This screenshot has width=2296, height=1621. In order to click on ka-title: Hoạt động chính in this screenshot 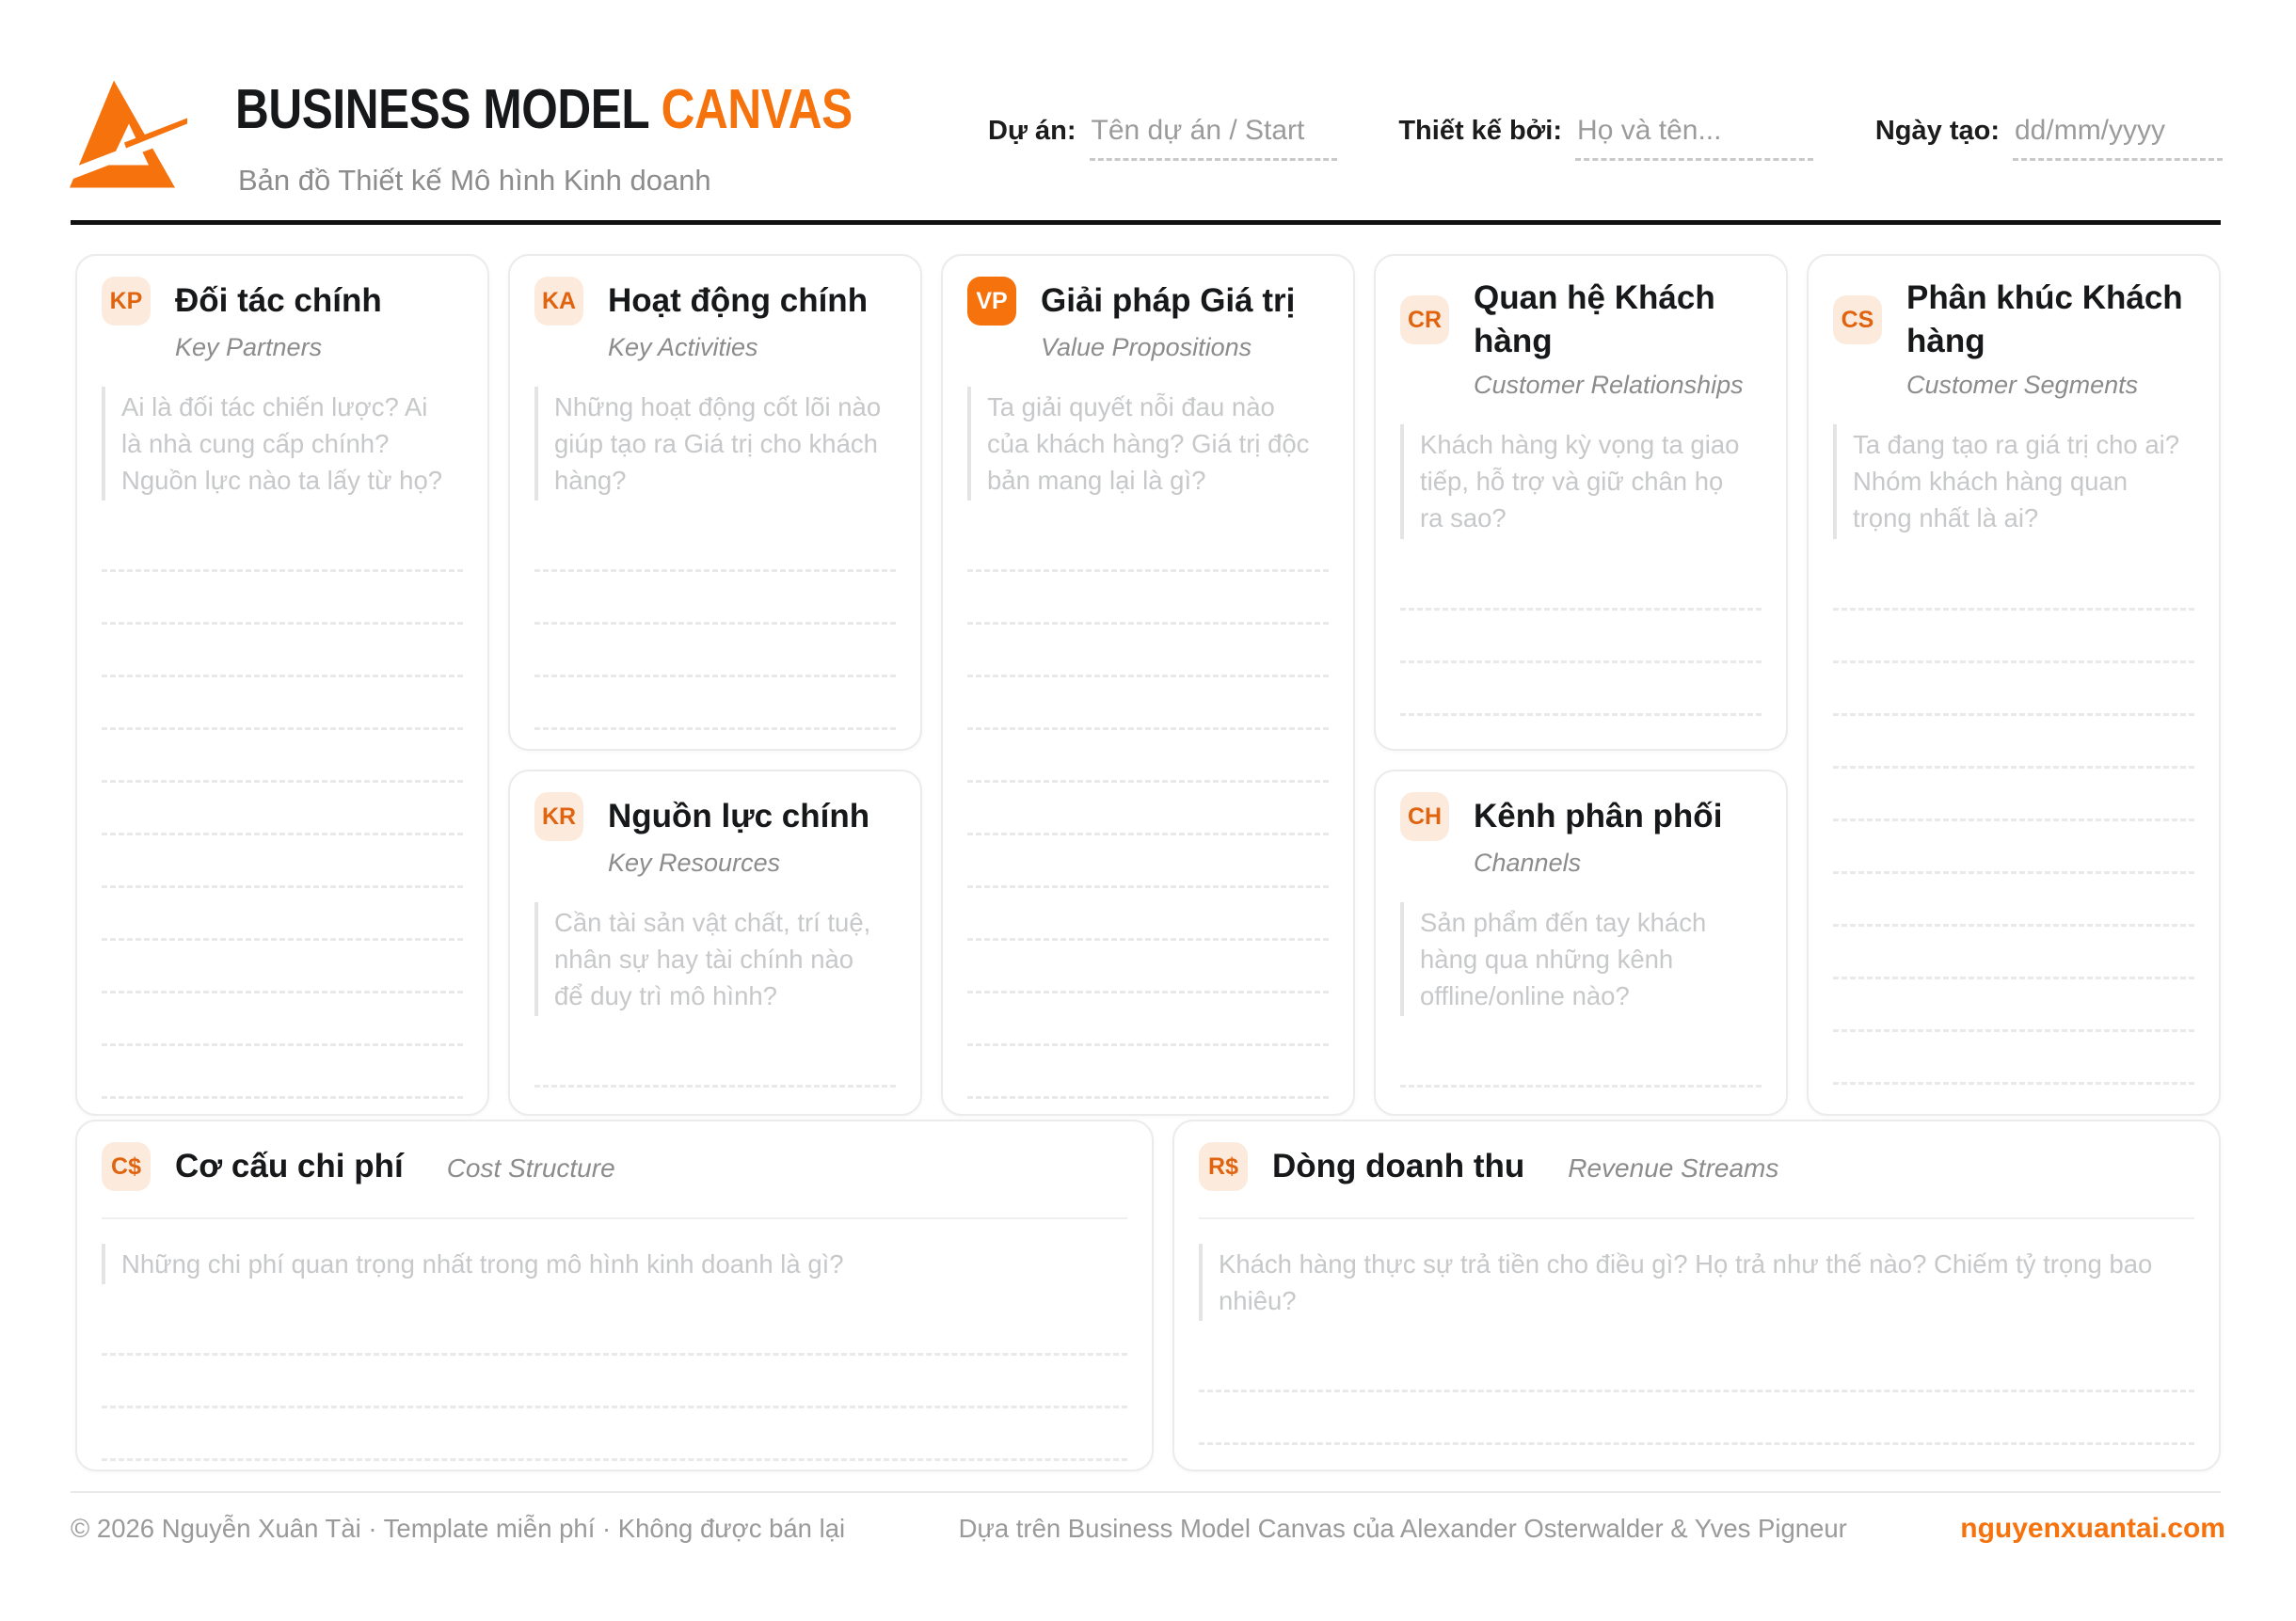, I will do `click(738, 300)`.